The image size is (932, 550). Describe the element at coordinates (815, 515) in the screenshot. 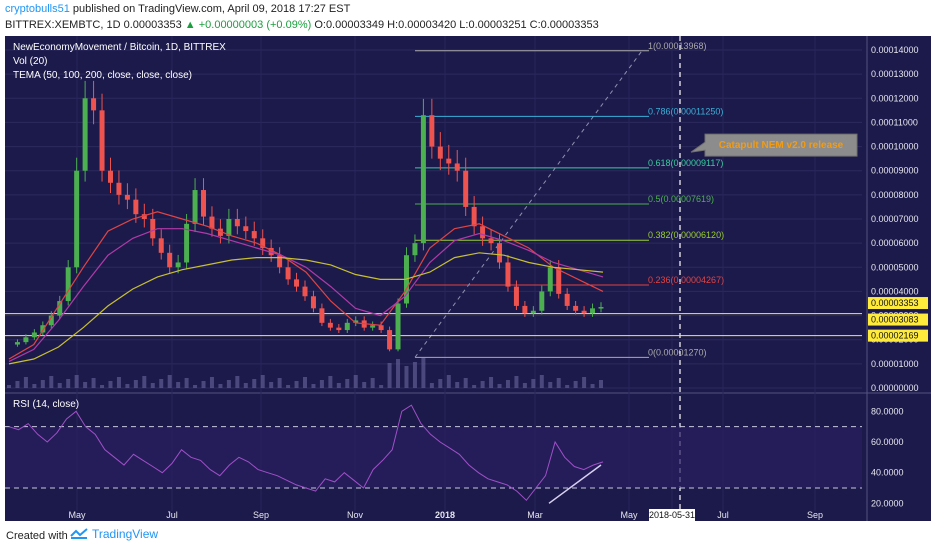

I see `x-tick-label: Sep` at that location.